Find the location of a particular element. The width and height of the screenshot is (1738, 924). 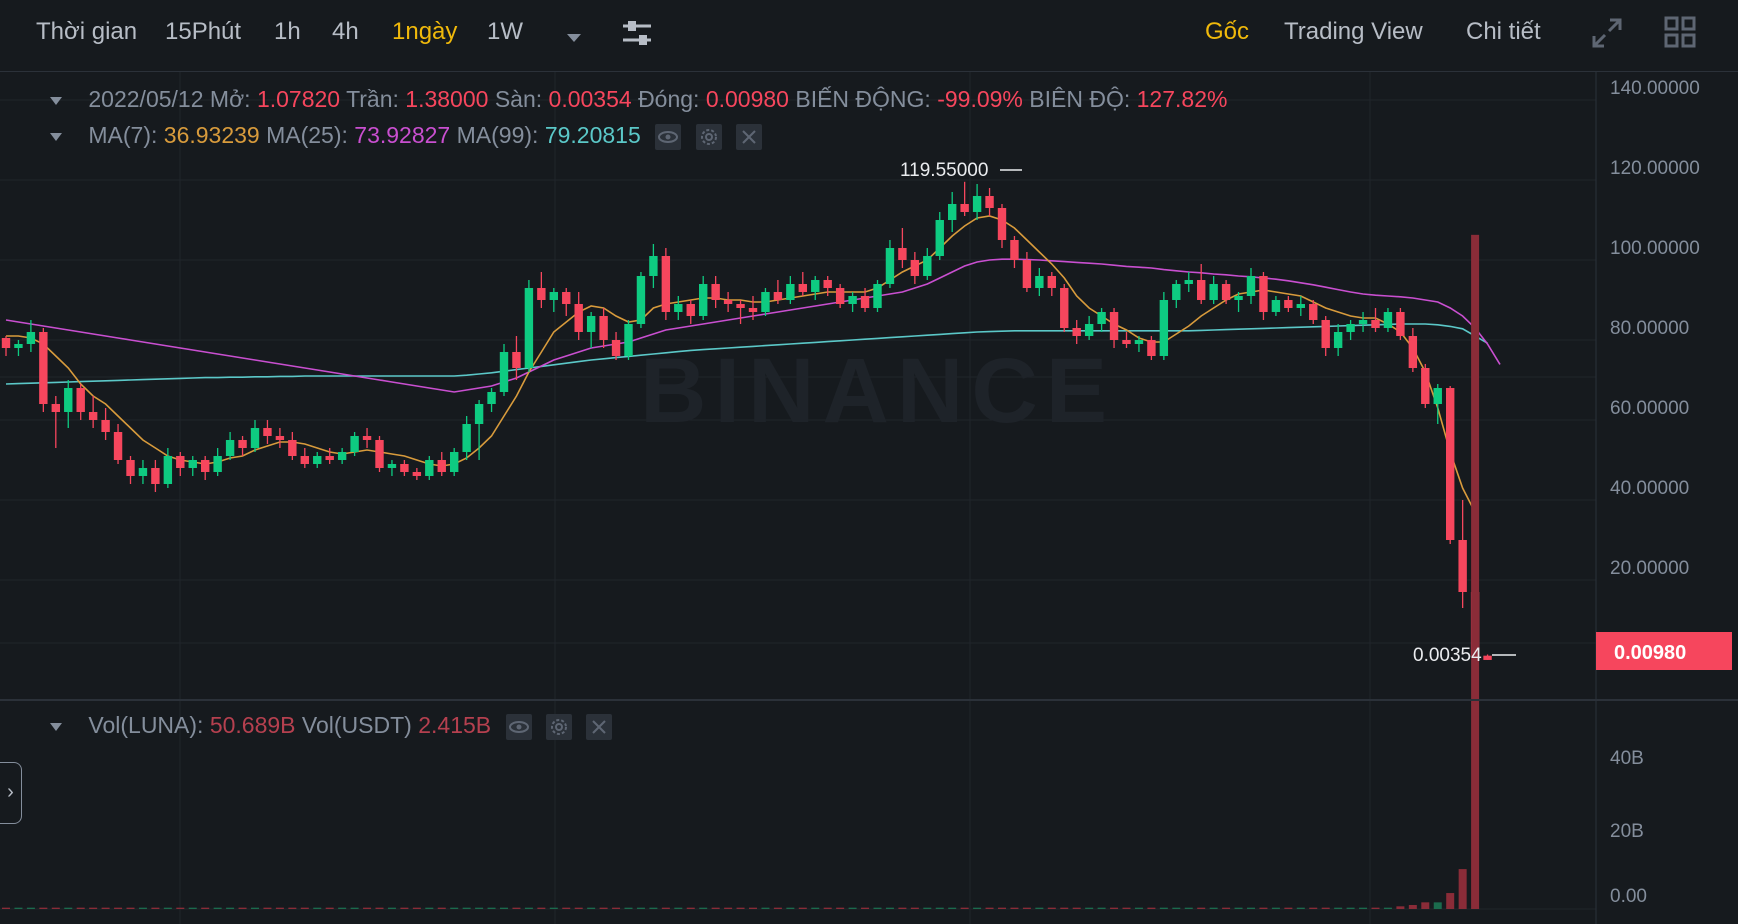

legend-date: 2022/05/12 is located at coordinates (146, 99).